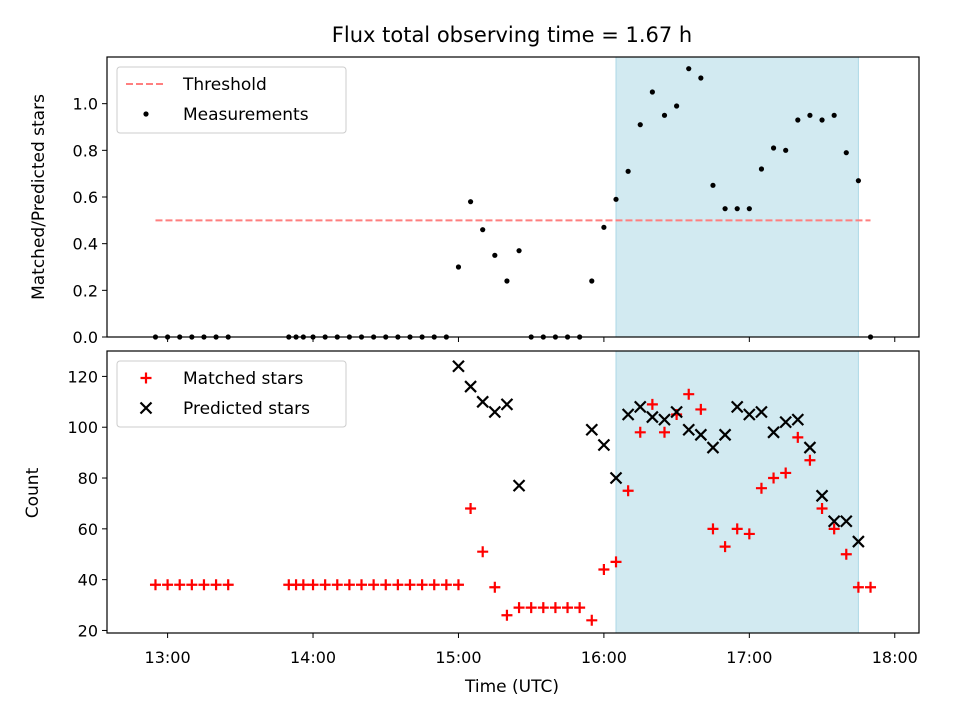 This screenshot has width=960, height=720. What do you see at coordinates (243, 379) in the screenshot?
I see `legend-label: Matched stars` at bounding box center [243, 379].